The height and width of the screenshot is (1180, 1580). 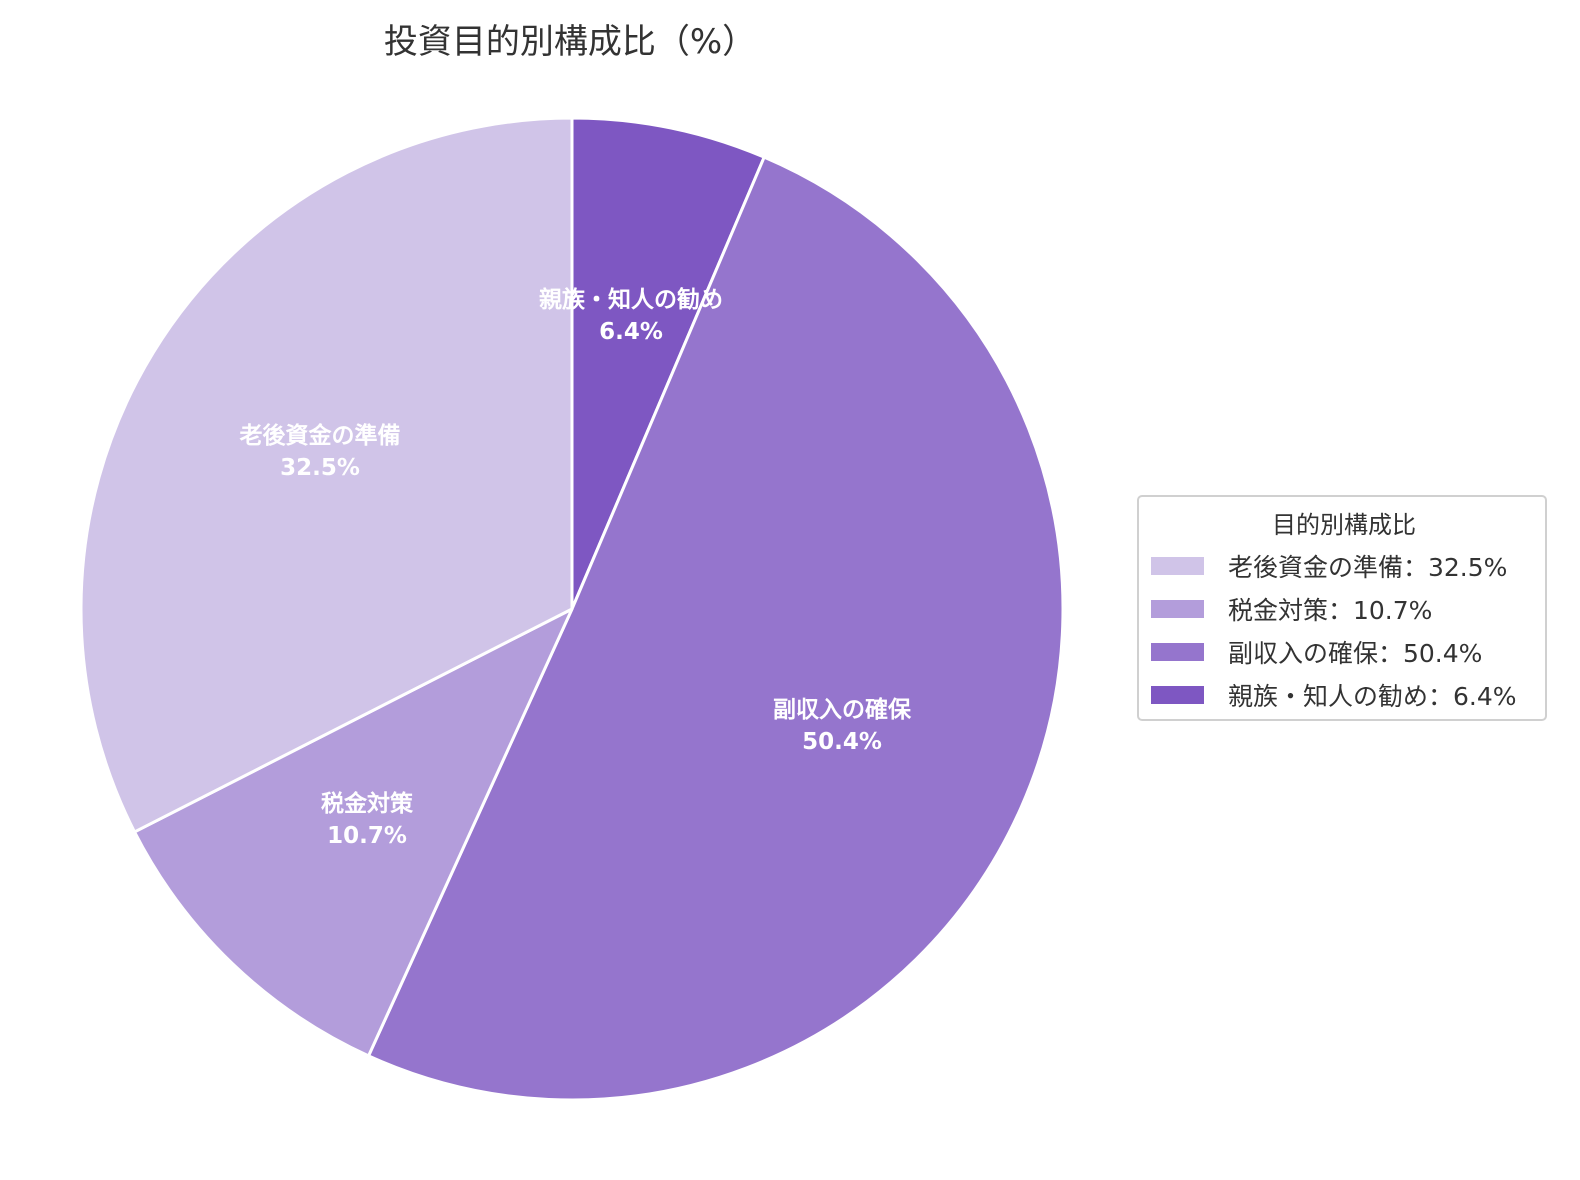 What do you see at coordinates (1372, 696) in the screenshot?
I see `legend-label: 親族・知人の勧め：6.4%` at bounding box center [1372, 696].